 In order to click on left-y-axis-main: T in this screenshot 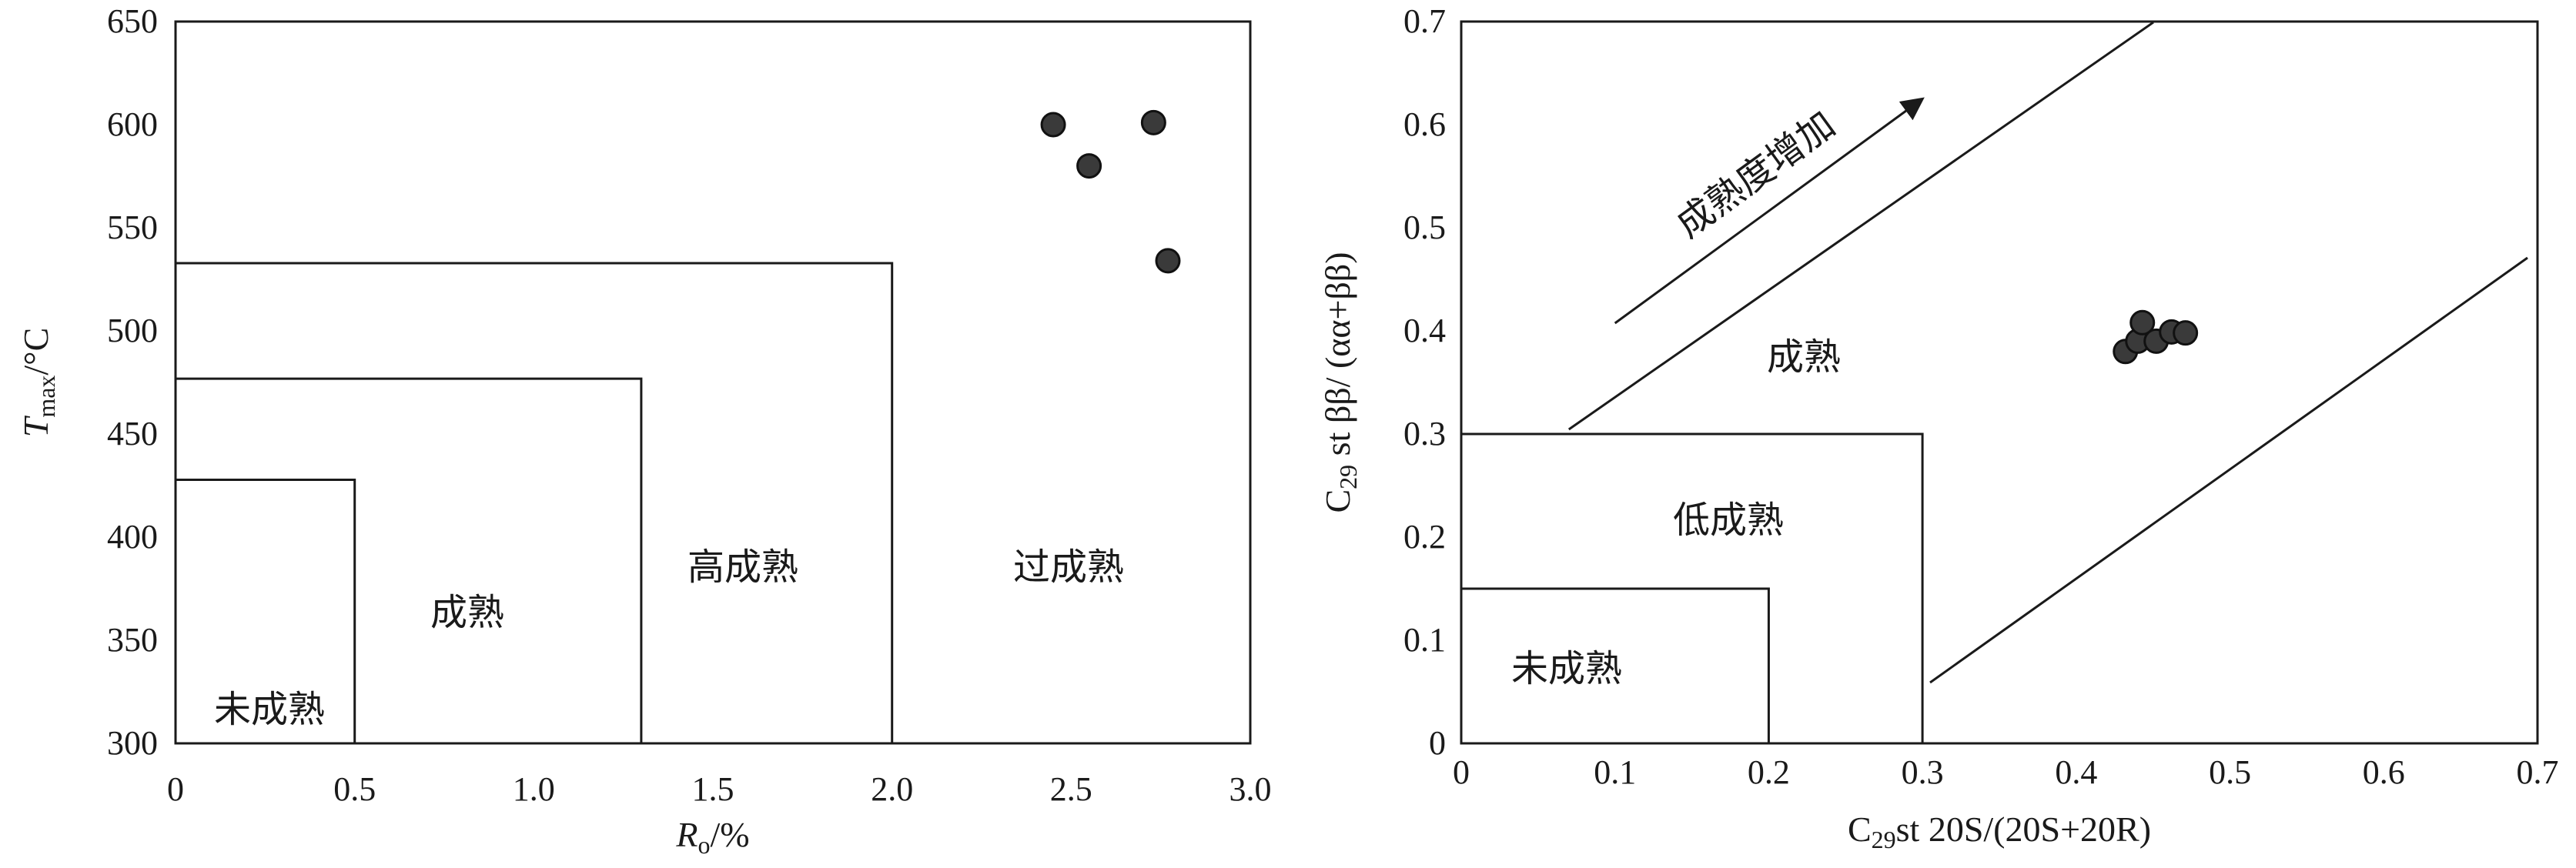, I will do `click(36, 426)`.